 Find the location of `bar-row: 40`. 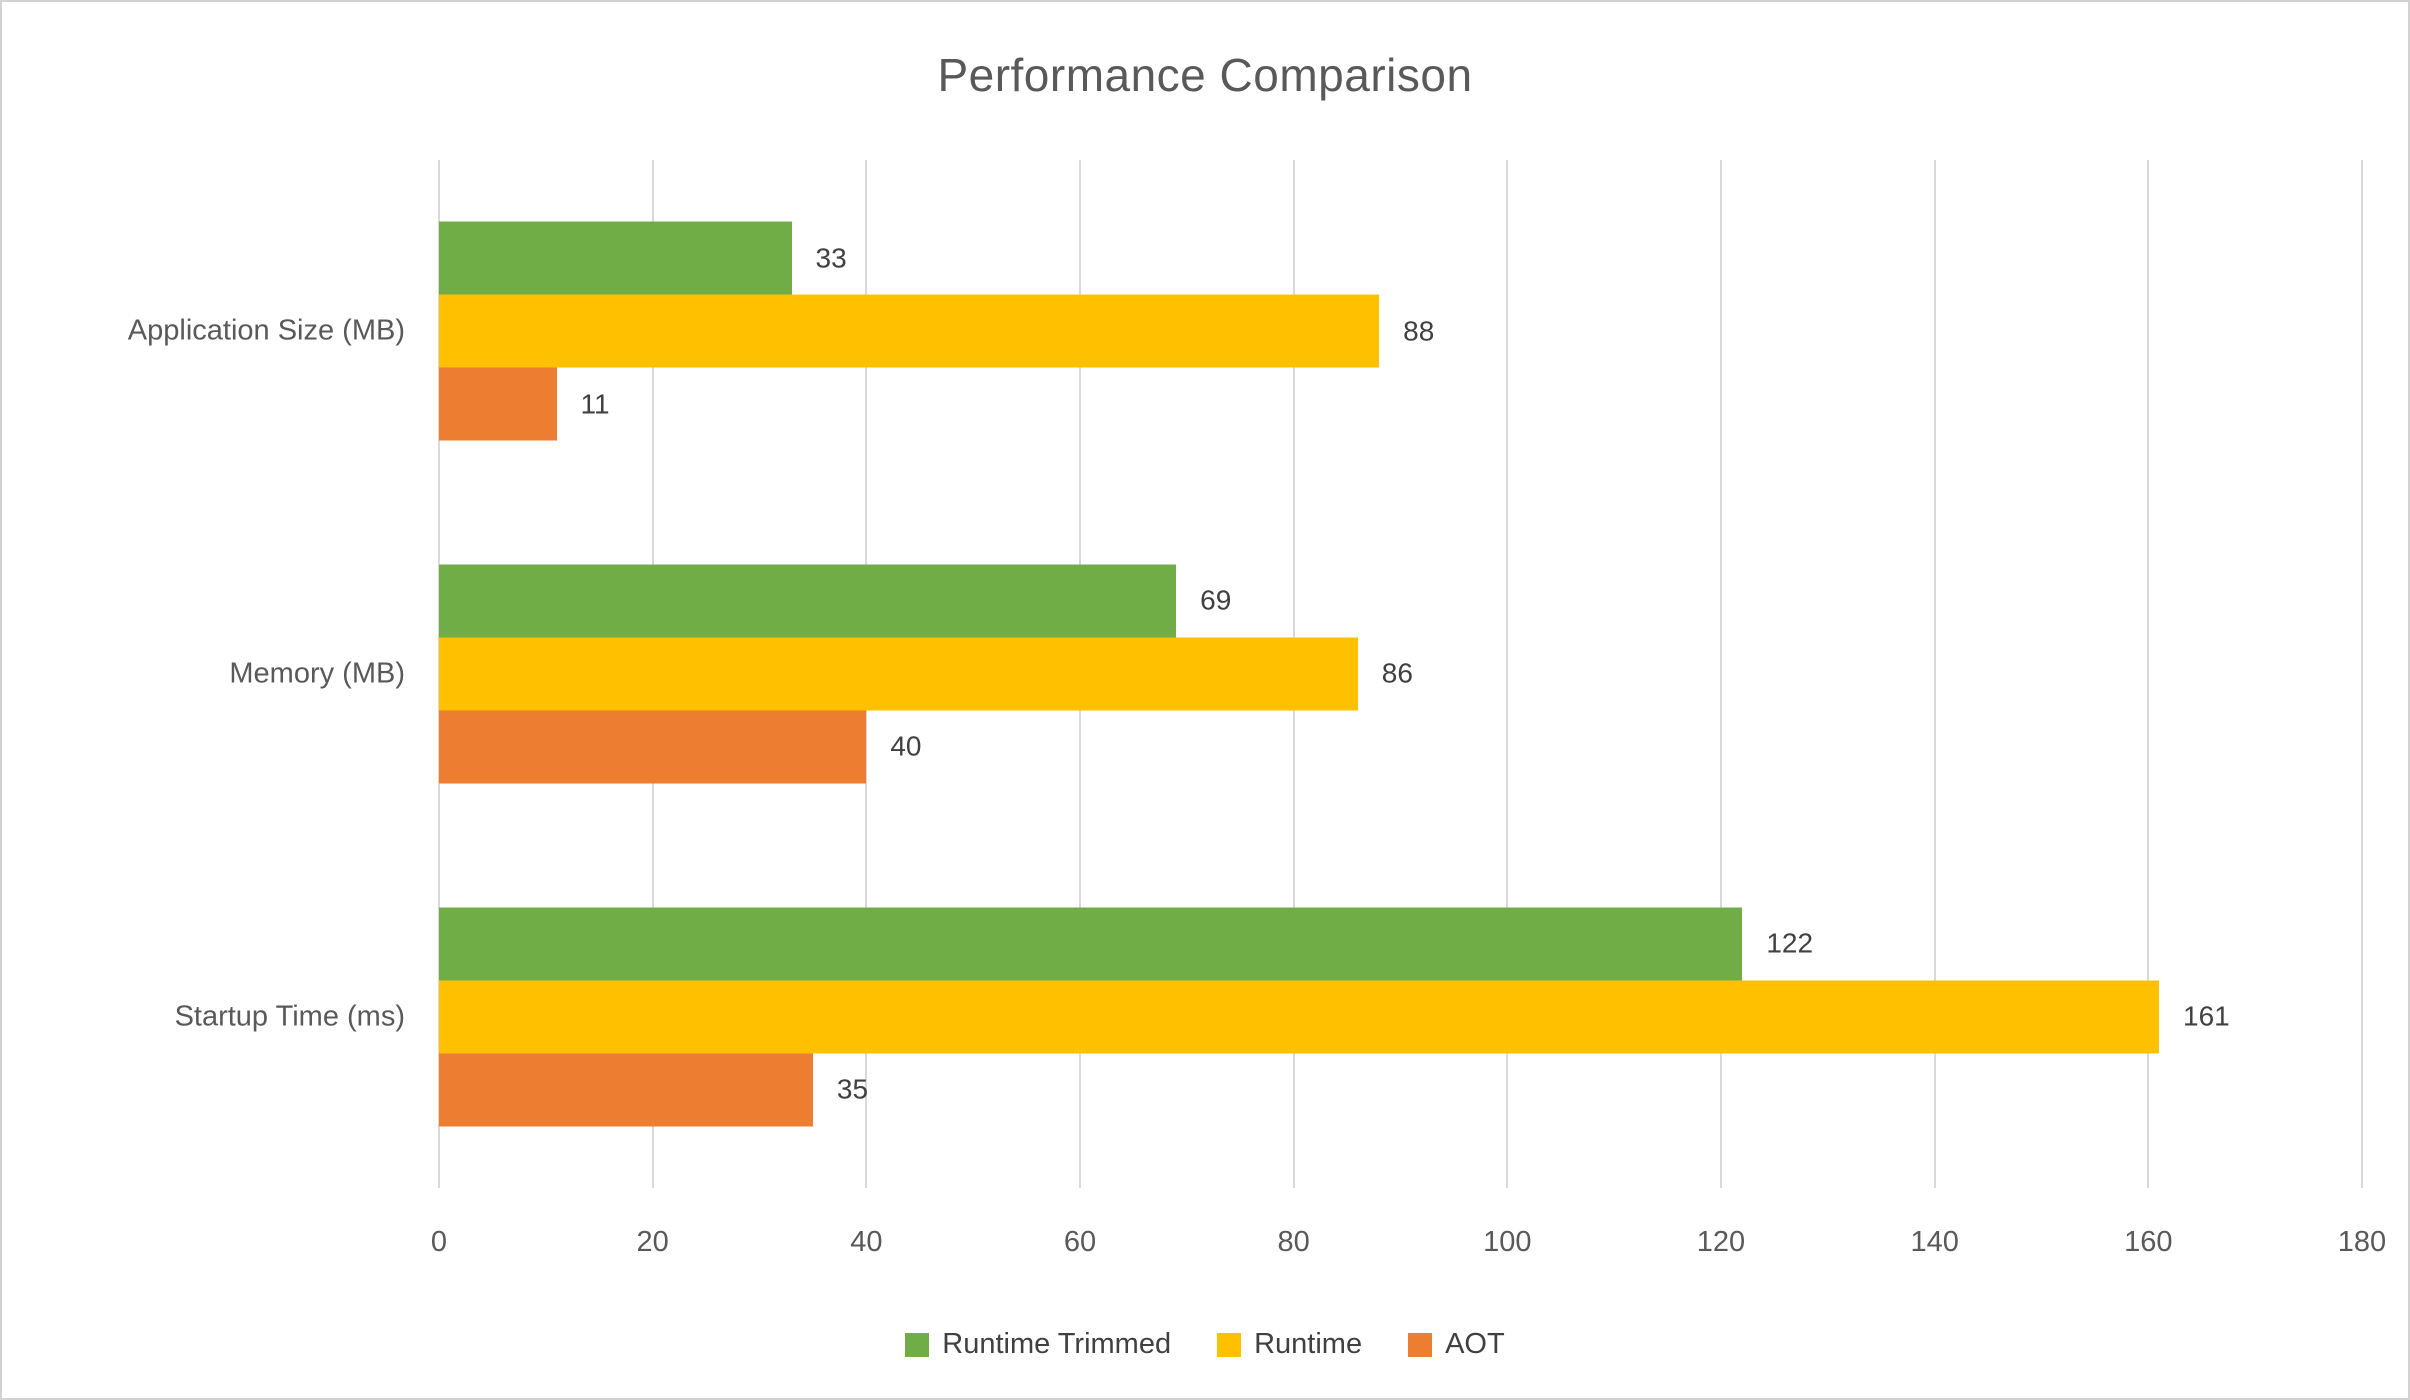

bar-row: 40 is located at coordinates (1400, 747).